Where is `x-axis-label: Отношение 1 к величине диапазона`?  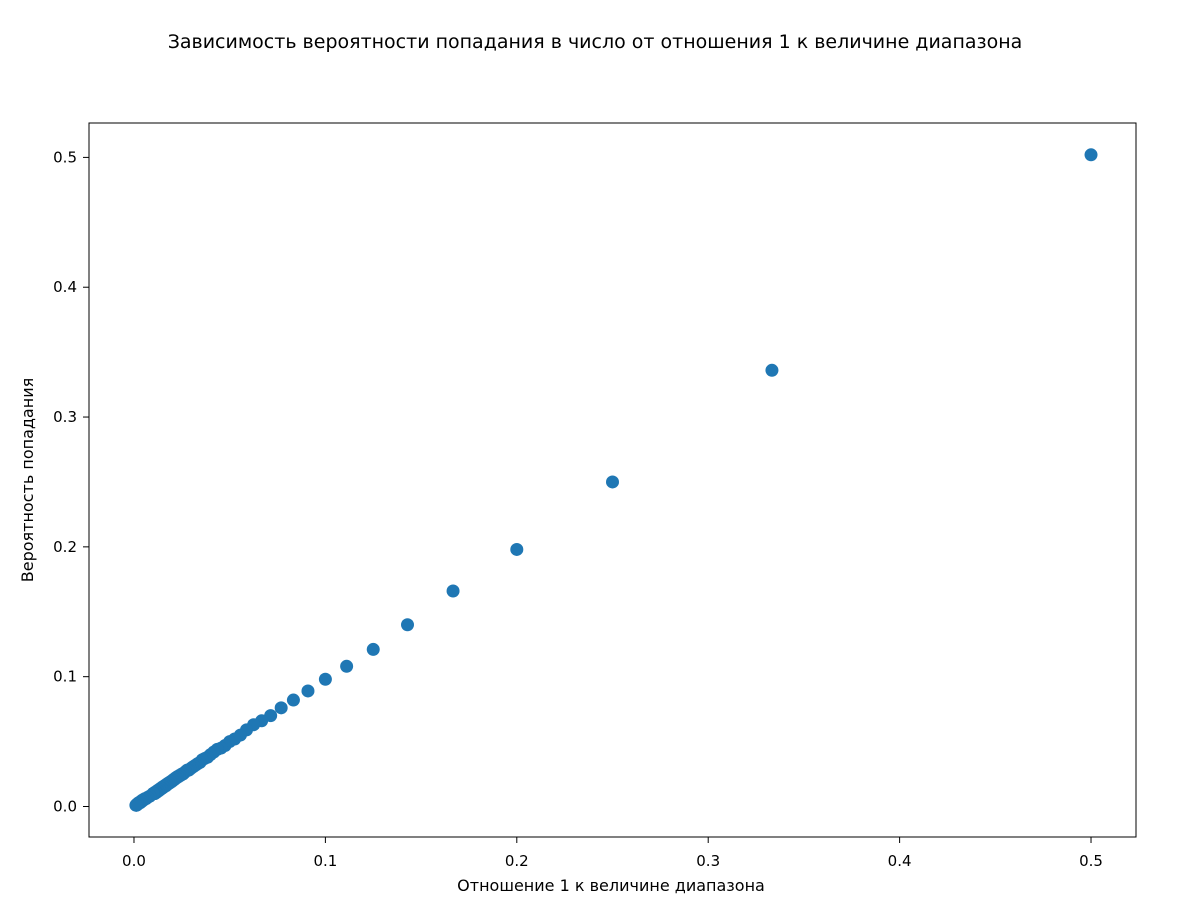 x-axis-label: Отношение 1 к величине диапазона is located at coordinates (611, 885).